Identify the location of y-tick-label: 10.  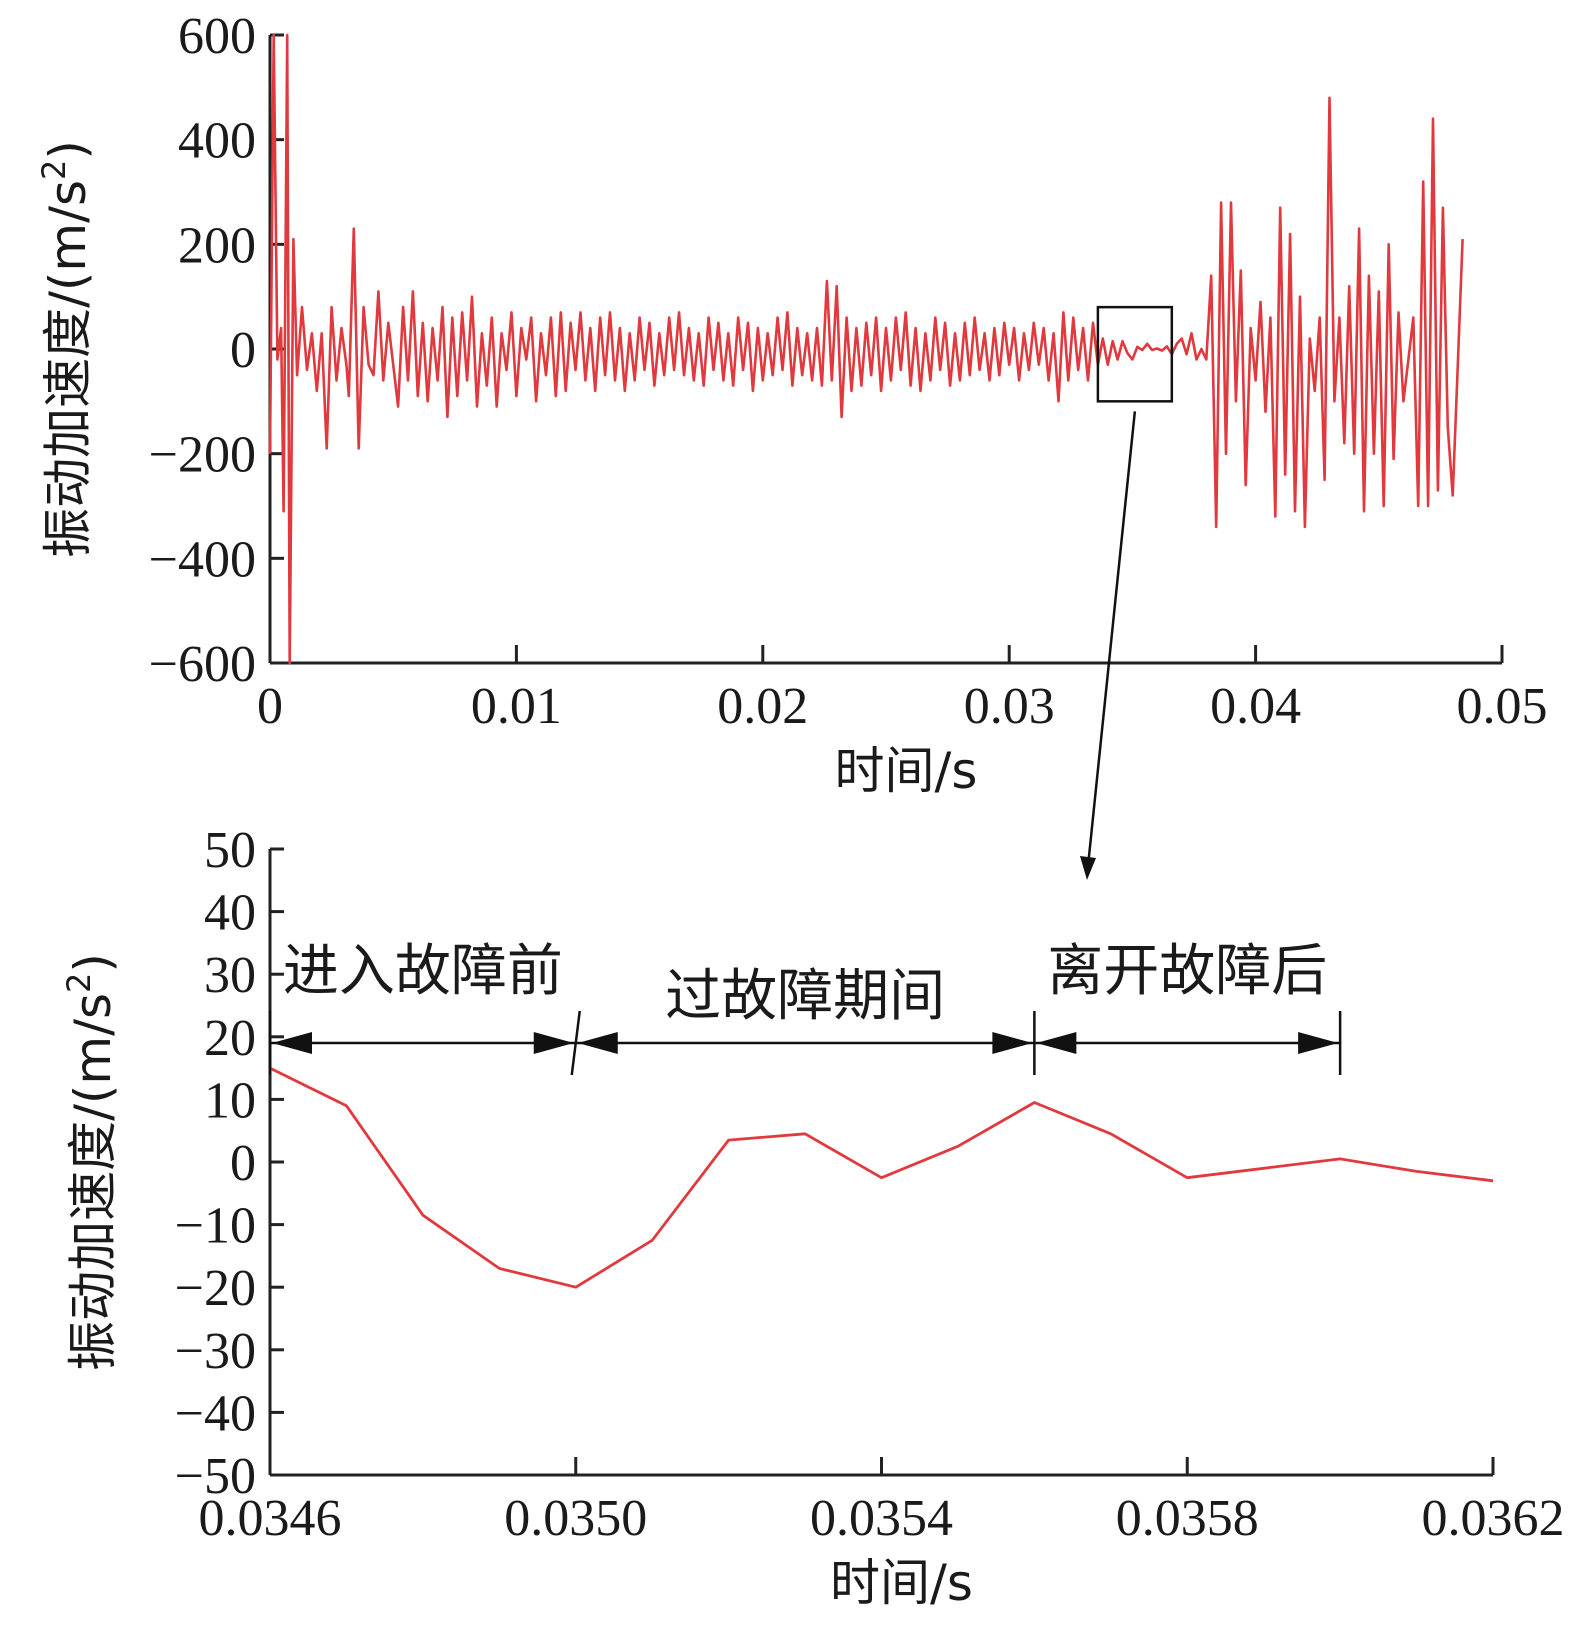
(230, 1100).